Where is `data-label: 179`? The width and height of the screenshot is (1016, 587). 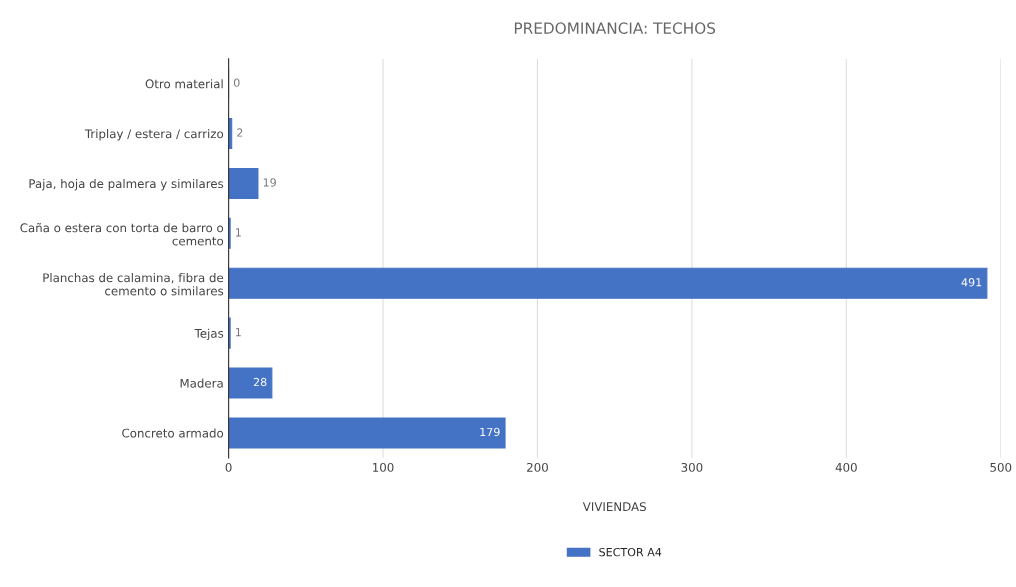 data-label: 179 is located at coordinates (490, 432).